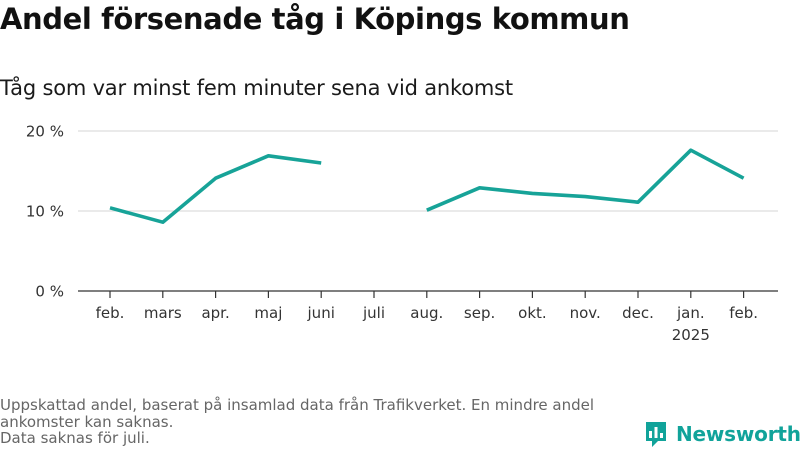  Describe the element at coordinates (373, 313) in the screenshot. I see `x-tick-label: juli` at that location.